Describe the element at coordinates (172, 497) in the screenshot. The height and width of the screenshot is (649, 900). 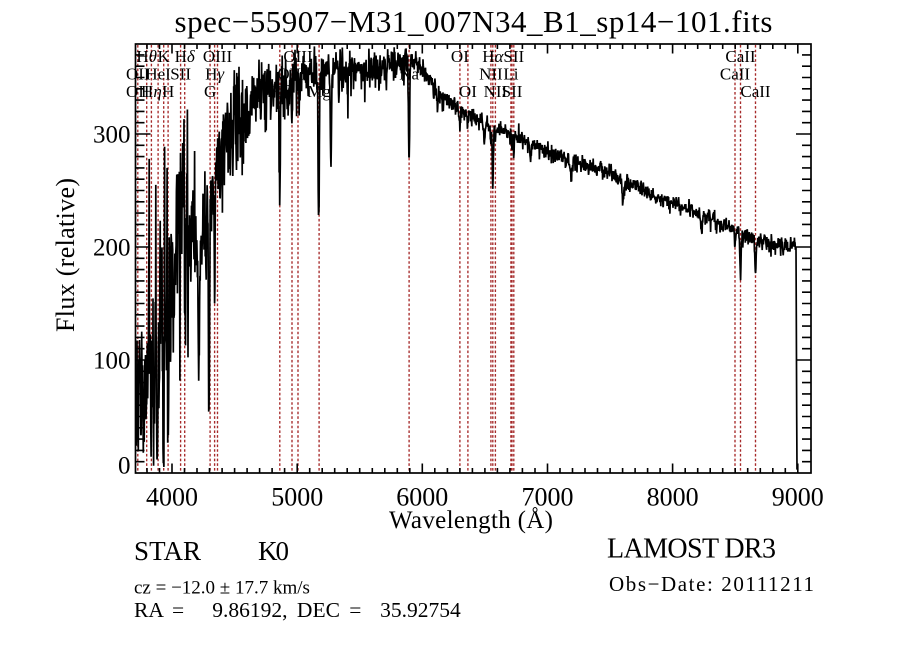
I see `svg-text: 4000` at that location.